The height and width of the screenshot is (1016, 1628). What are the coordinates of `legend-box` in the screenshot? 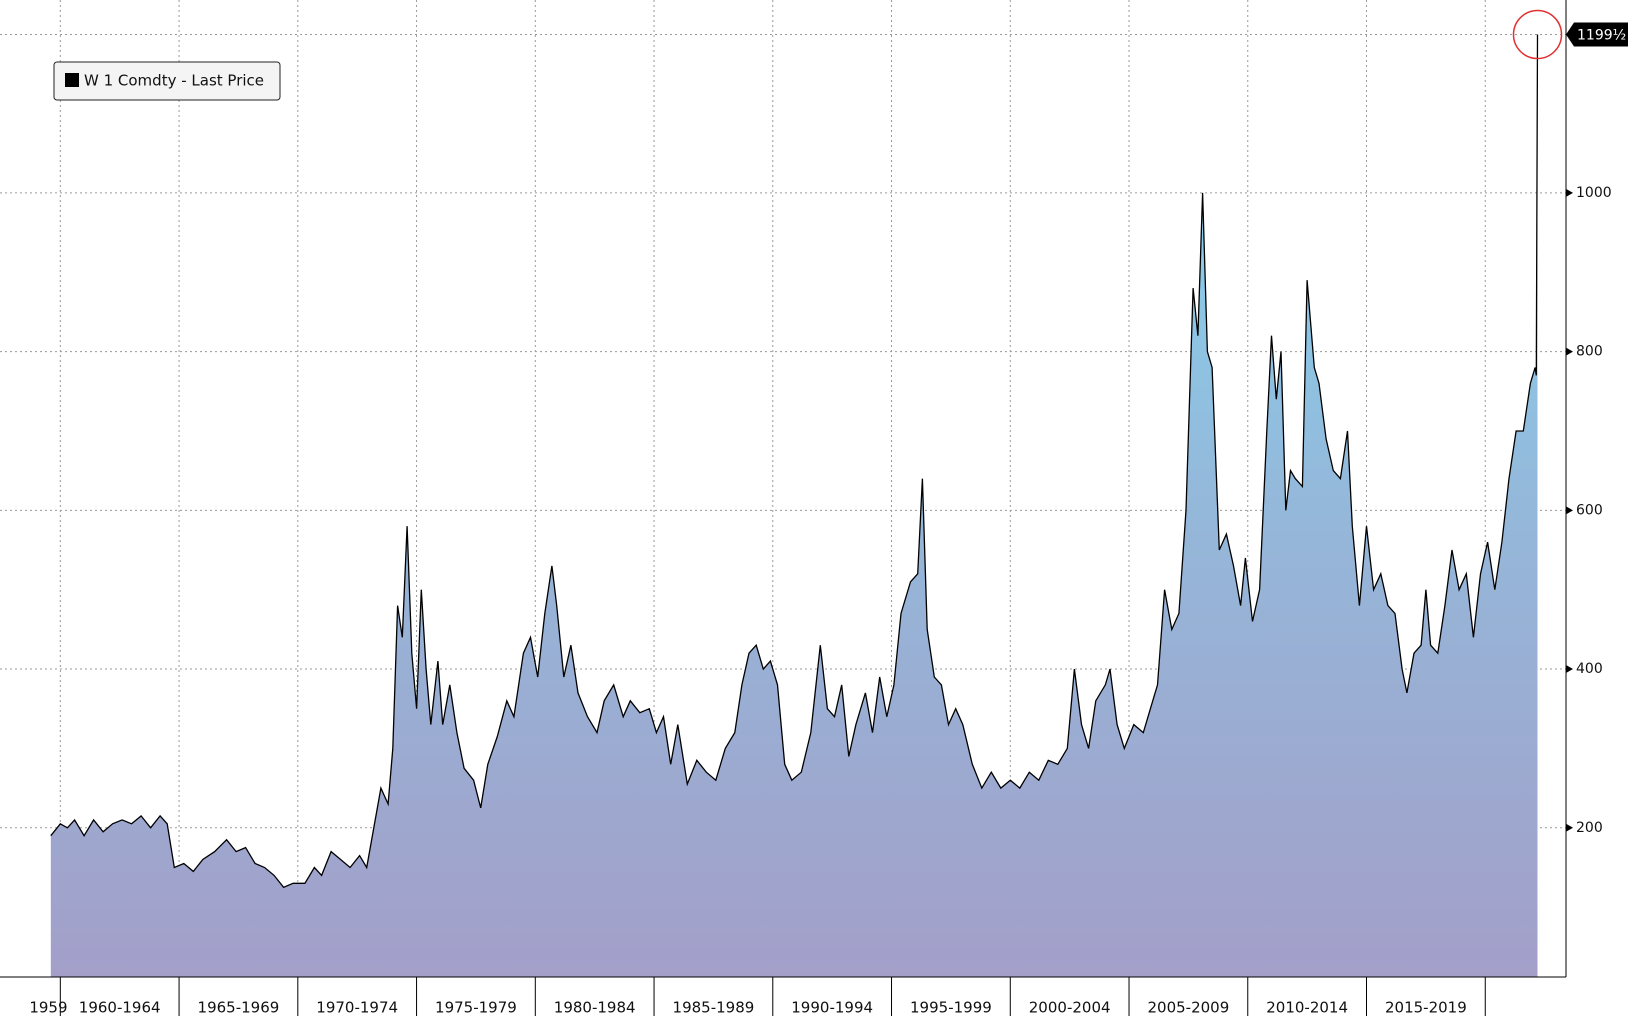 It's located at (167, 81).